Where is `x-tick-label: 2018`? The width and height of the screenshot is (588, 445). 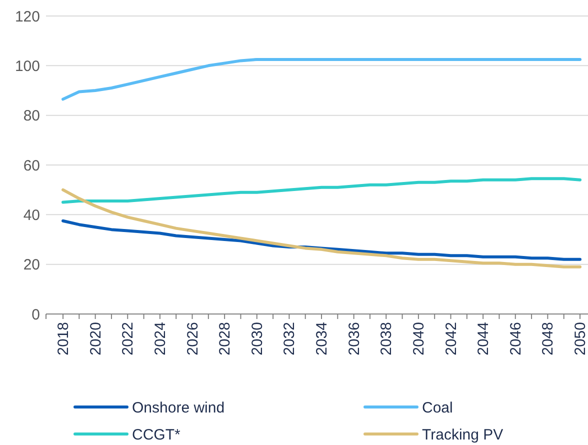
x-tick-label: 2018 is located at coordinates (63, 339).